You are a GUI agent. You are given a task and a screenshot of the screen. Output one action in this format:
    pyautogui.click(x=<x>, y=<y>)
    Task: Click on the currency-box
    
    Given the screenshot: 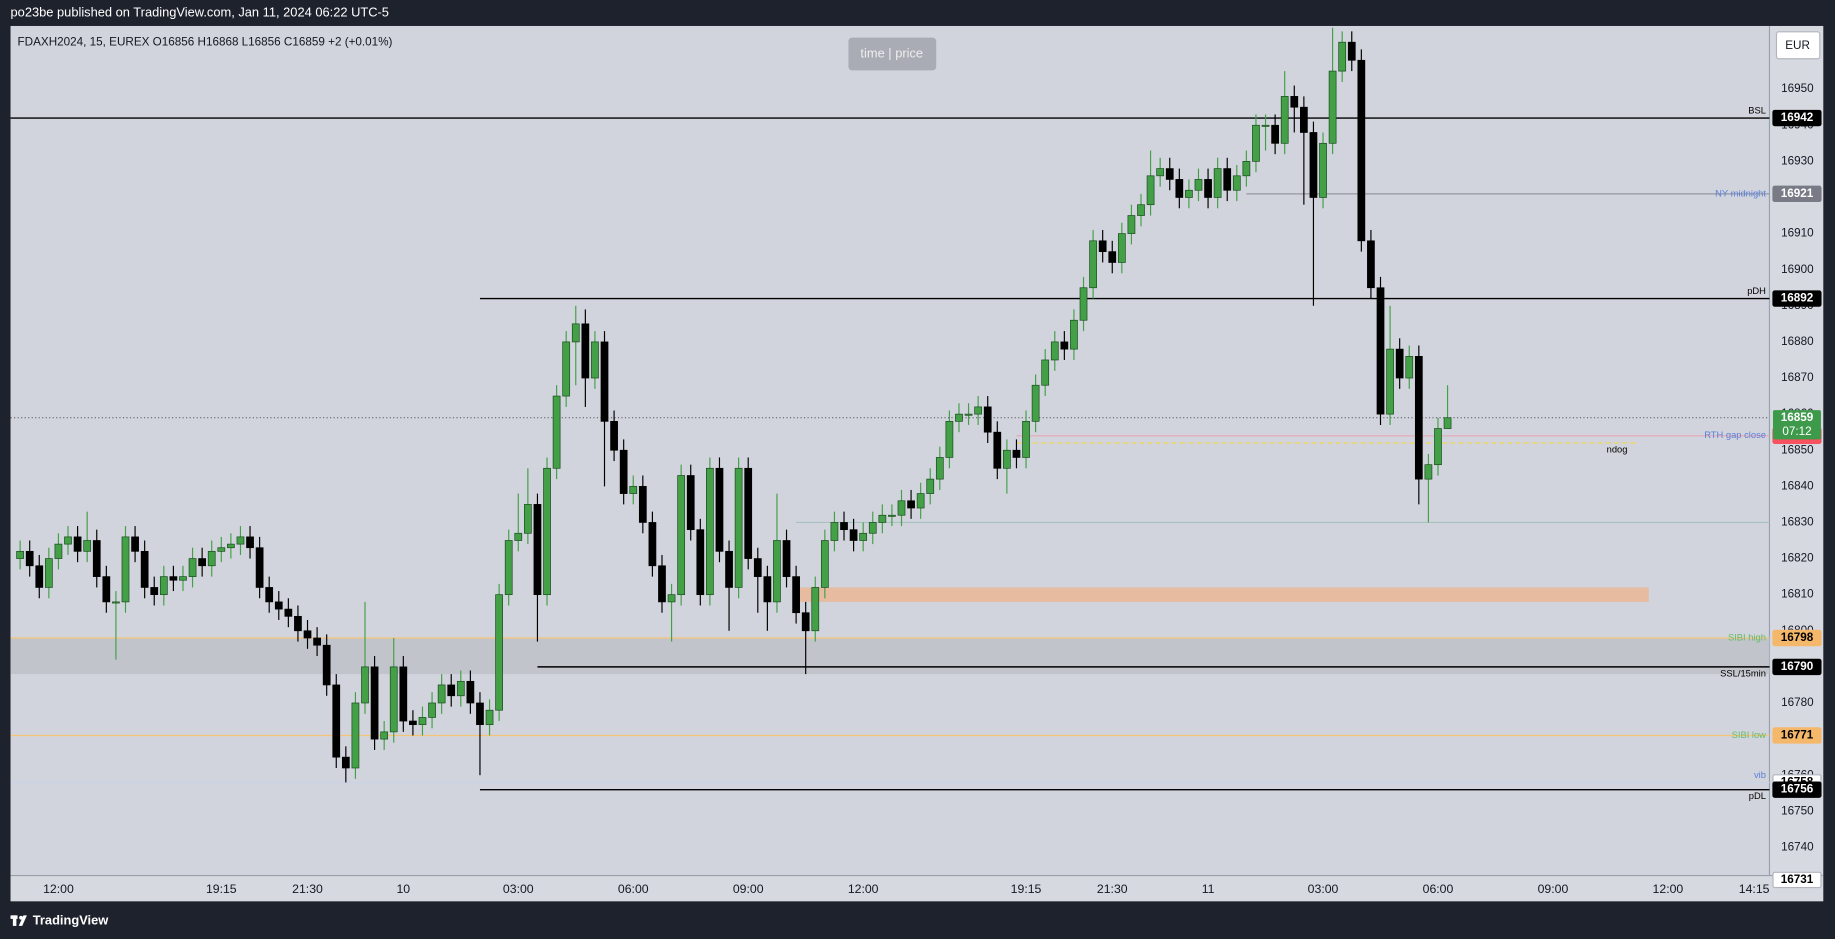 What is the action you would take?
    pyautogui.click(x=1798, y=45)
    